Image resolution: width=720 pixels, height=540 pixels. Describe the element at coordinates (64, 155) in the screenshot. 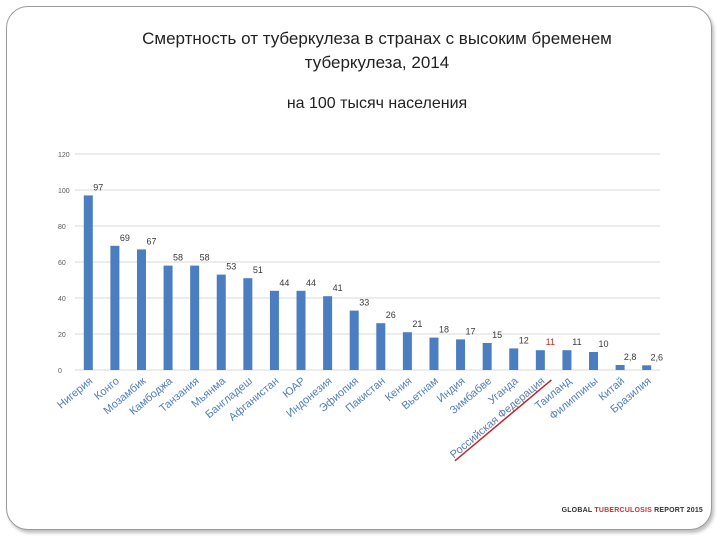

I see `y-tick-label: 120` at that location.